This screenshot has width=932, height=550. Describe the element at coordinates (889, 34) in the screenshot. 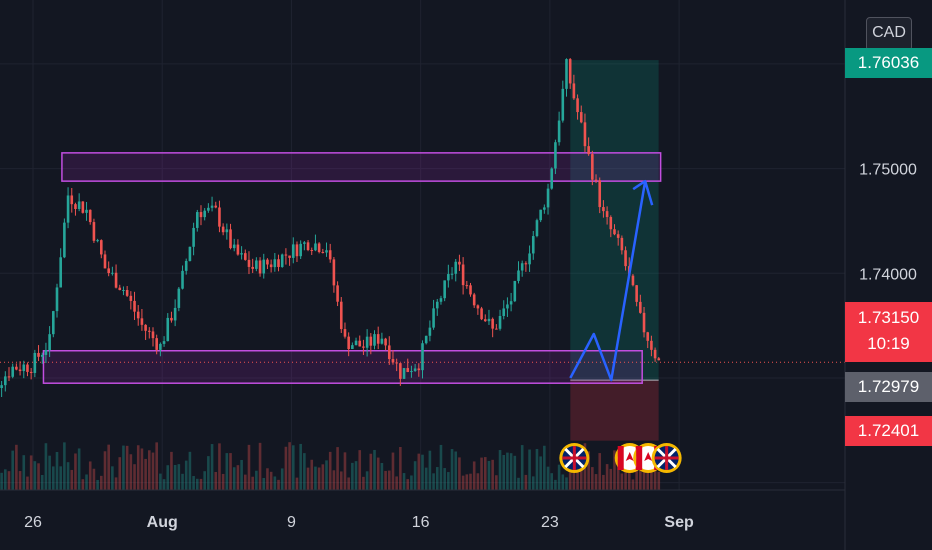

I see `currency-label: CAD` at that location.